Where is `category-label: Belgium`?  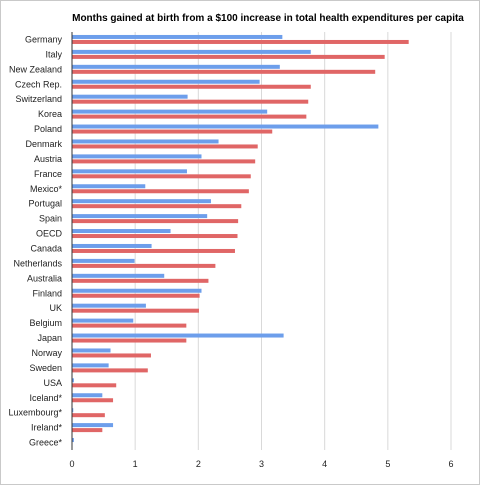
category-label: Belgium is located at coordinates (45, 323).